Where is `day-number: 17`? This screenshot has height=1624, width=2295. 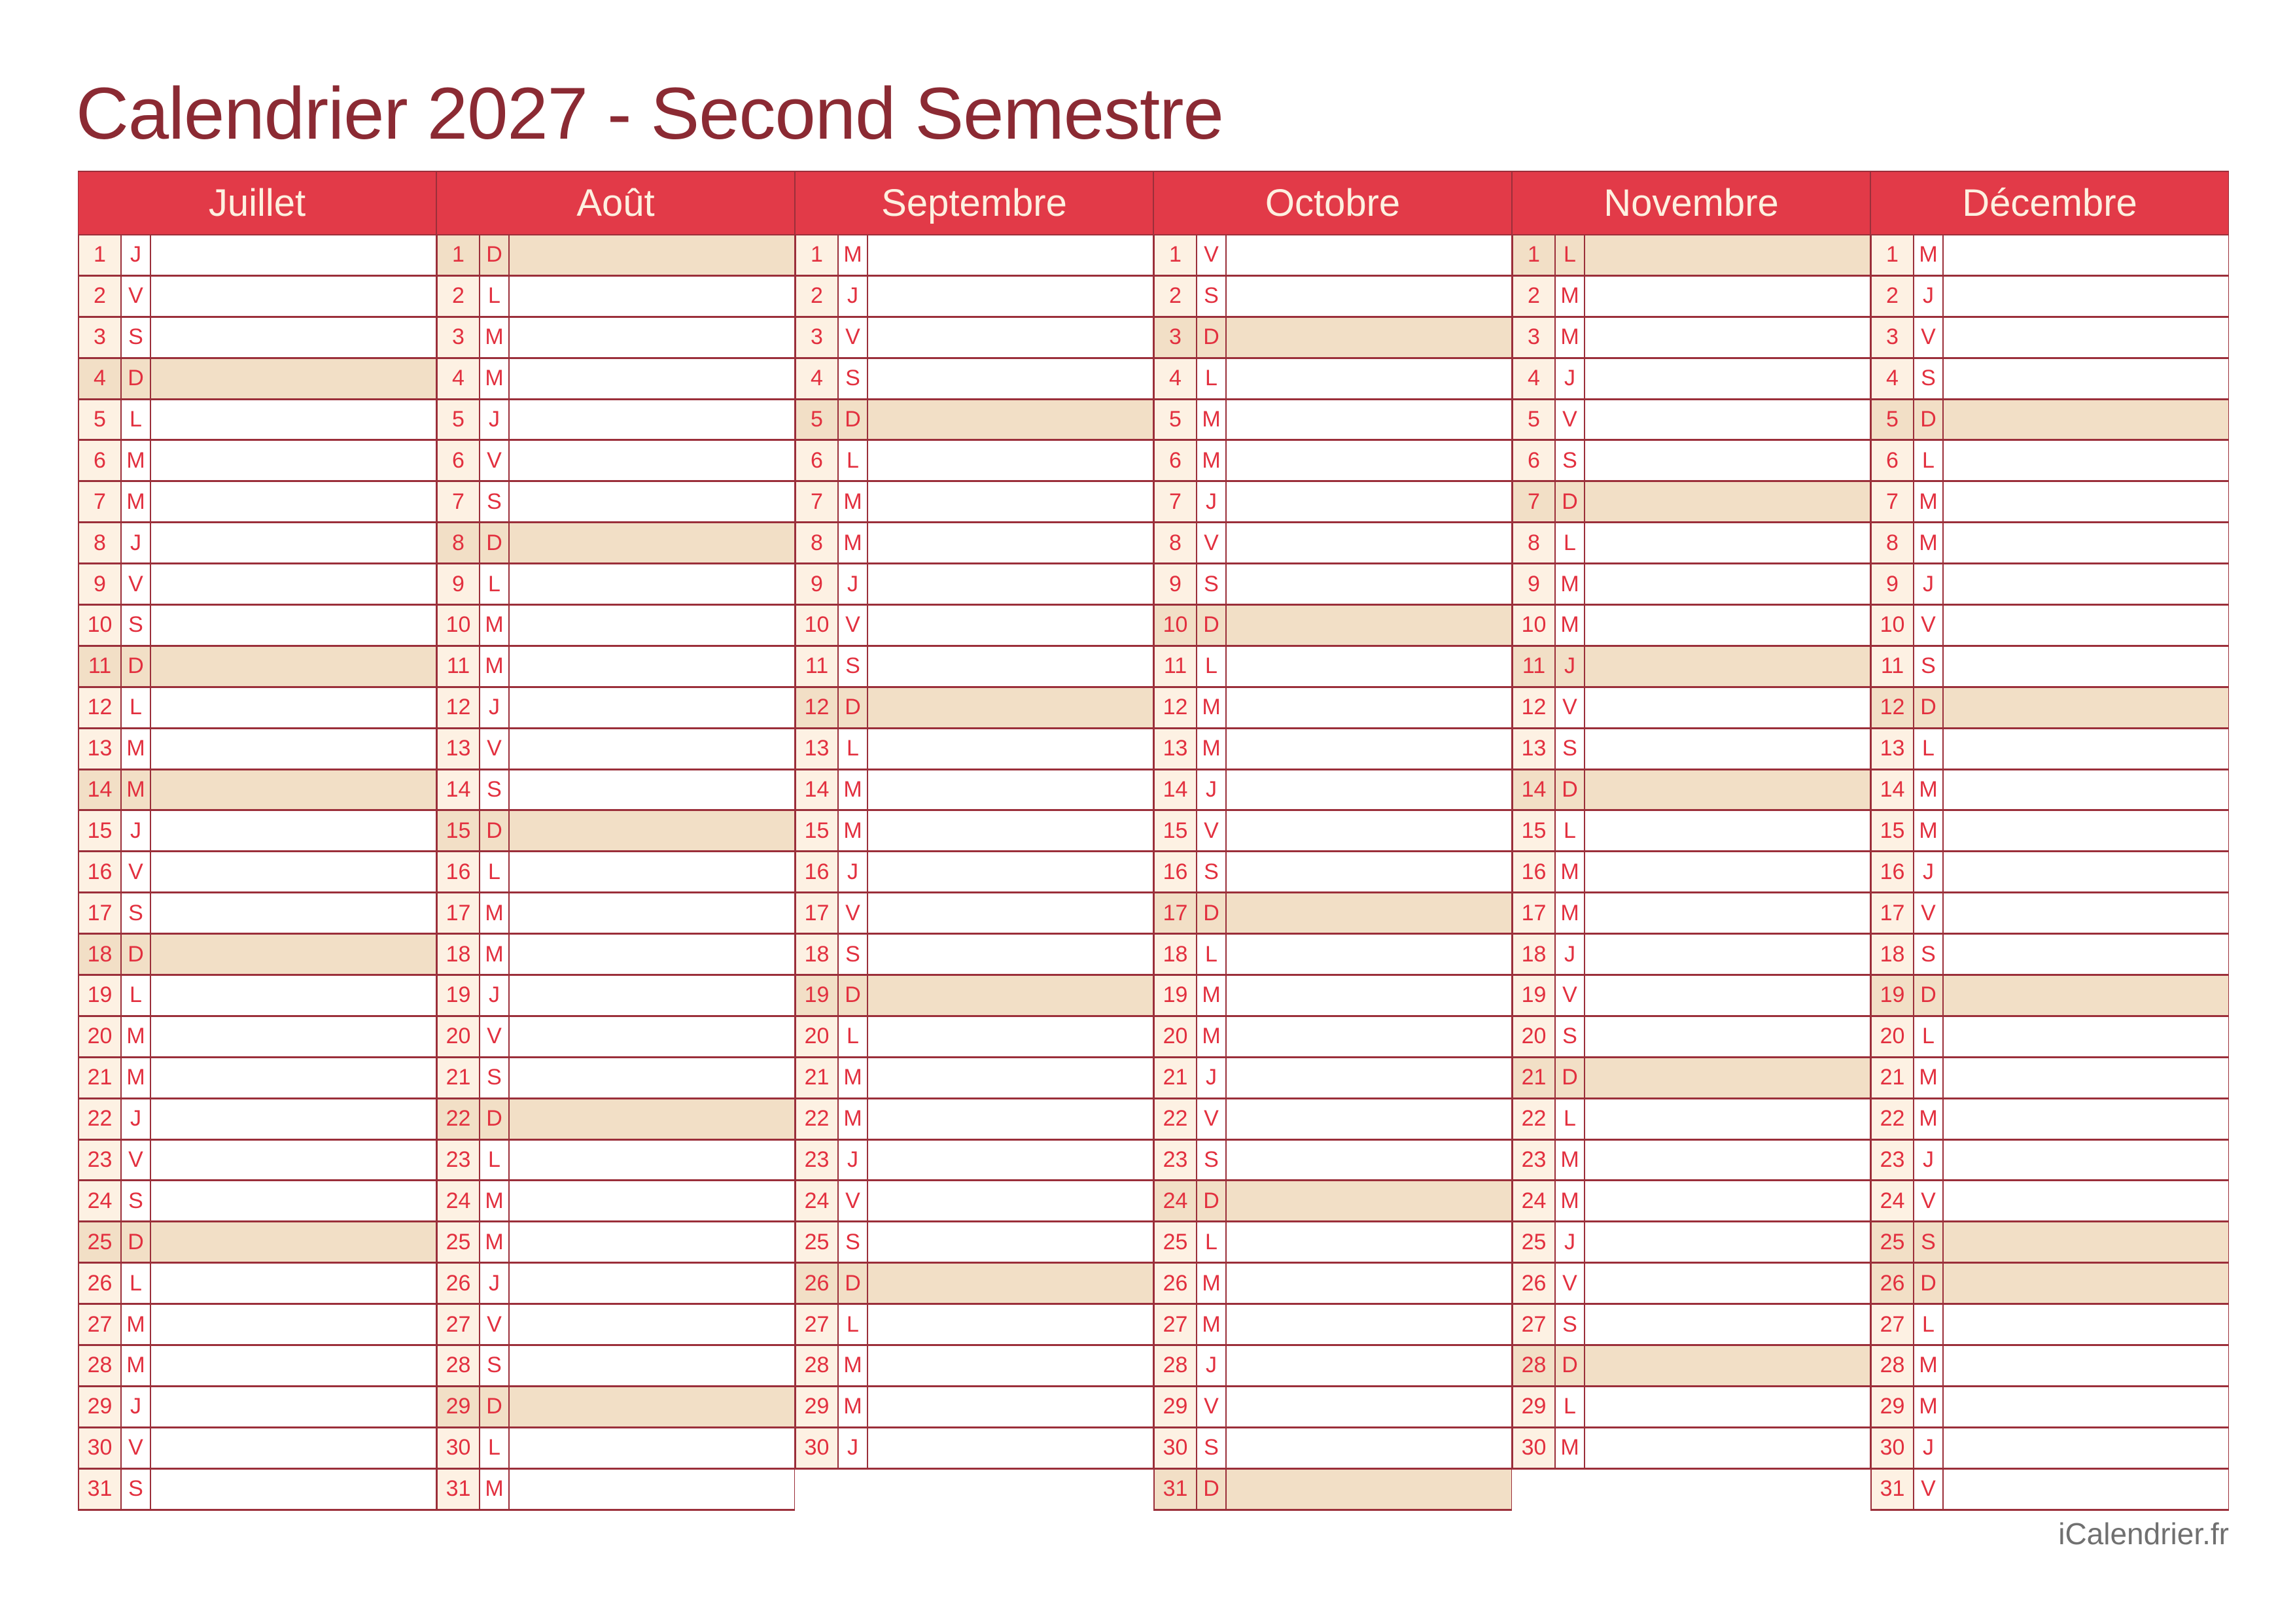
day-number: 17 is located at coordinates (817, 913).